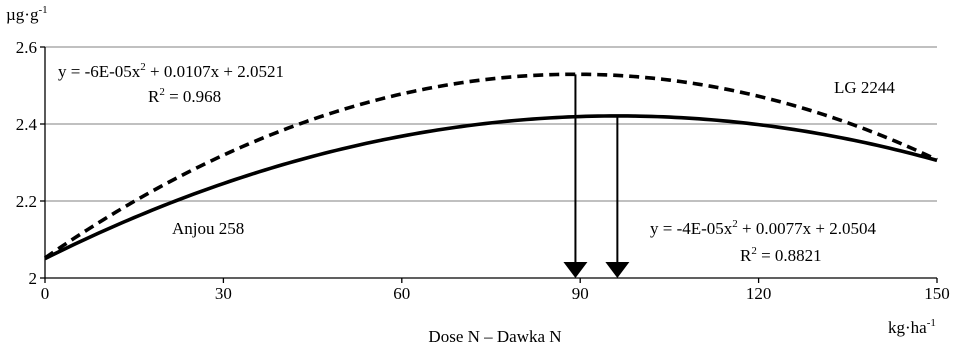  Describe the element at coordinates (494, 336) in the screenshot. I see `x-axis-title: Dose N – Dawka N` at that location.